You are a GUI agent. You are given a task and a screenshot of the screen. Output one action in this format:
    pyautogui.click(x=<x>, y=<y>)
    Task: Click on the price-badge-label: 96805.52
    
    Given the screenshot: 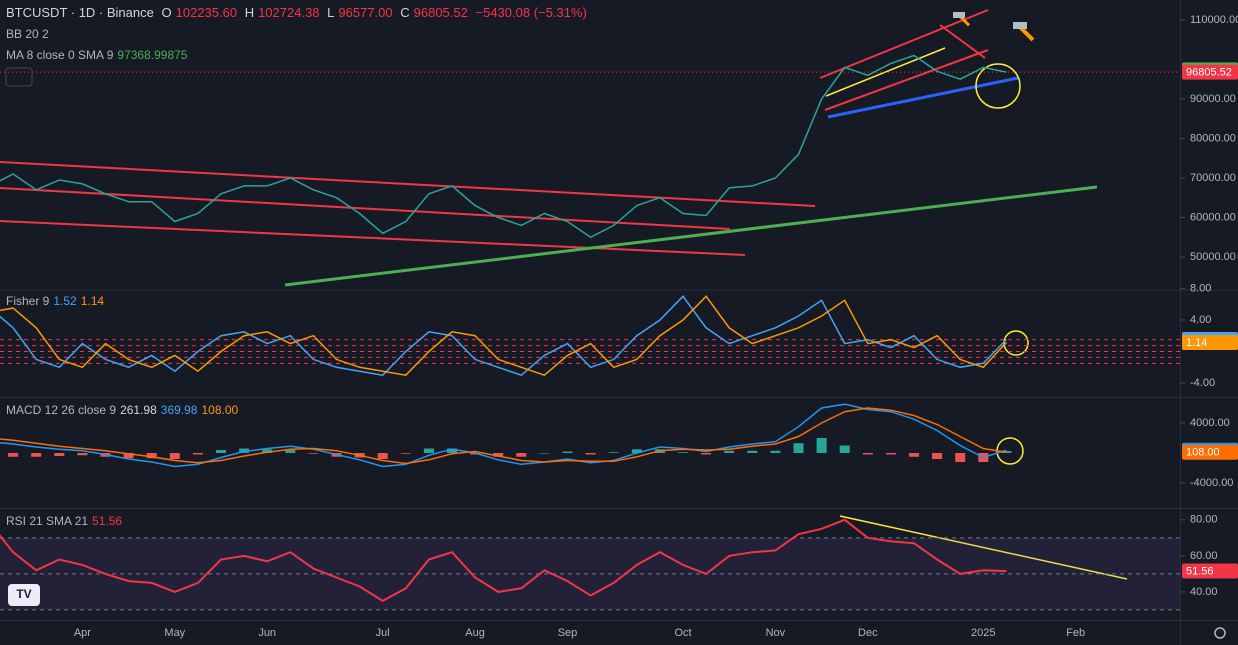 What is the action you would take?
    pyautogui.click(x=1209, y=72)
    